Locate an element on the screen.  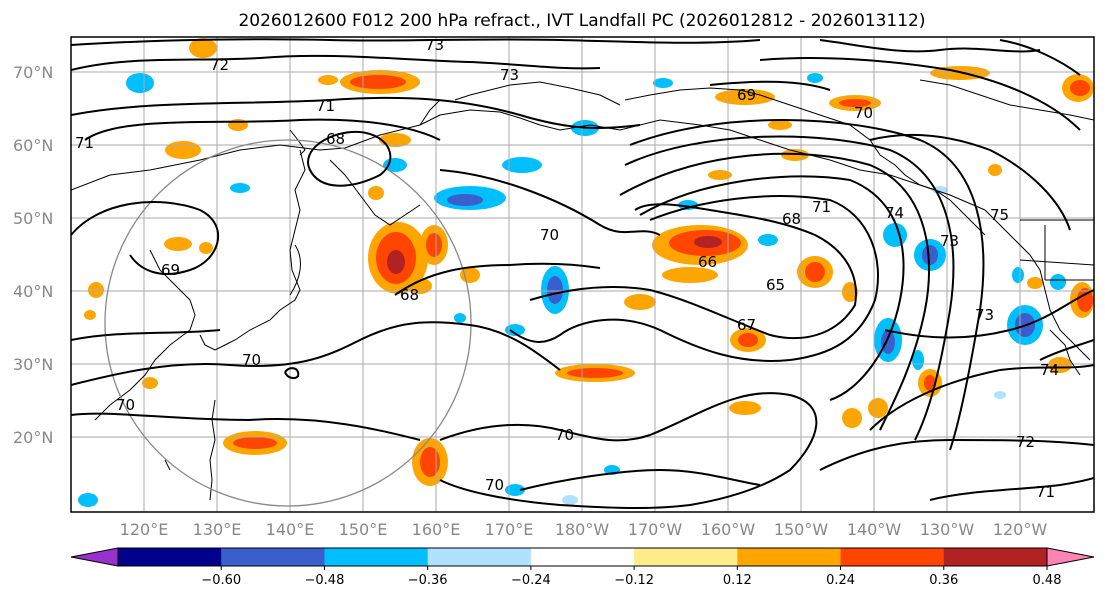
lon-label: 150°E is located at coordinates (363, 529).